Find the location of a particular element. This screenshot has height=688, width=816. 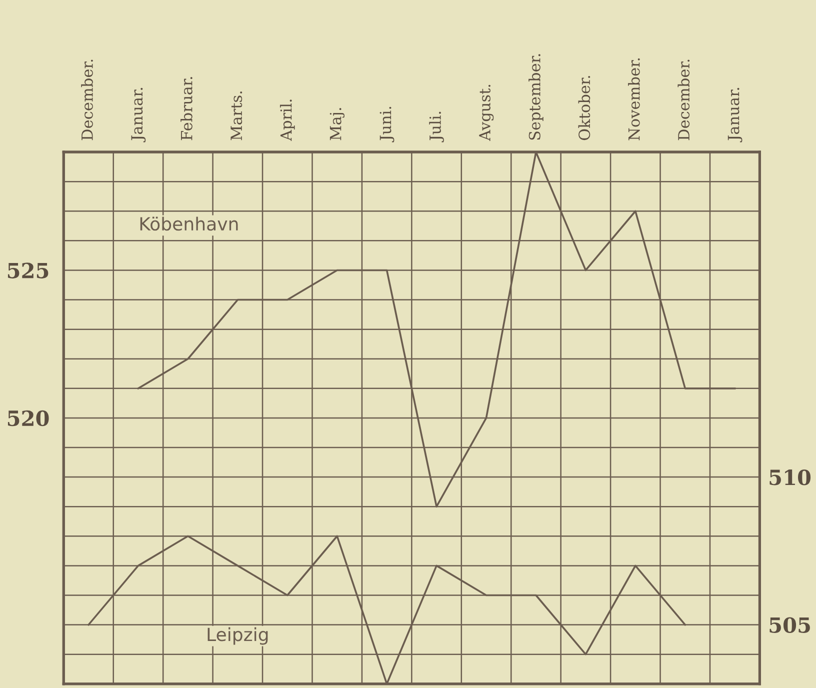

x-tick-label: Juli. is located at coordinates (436, 127).